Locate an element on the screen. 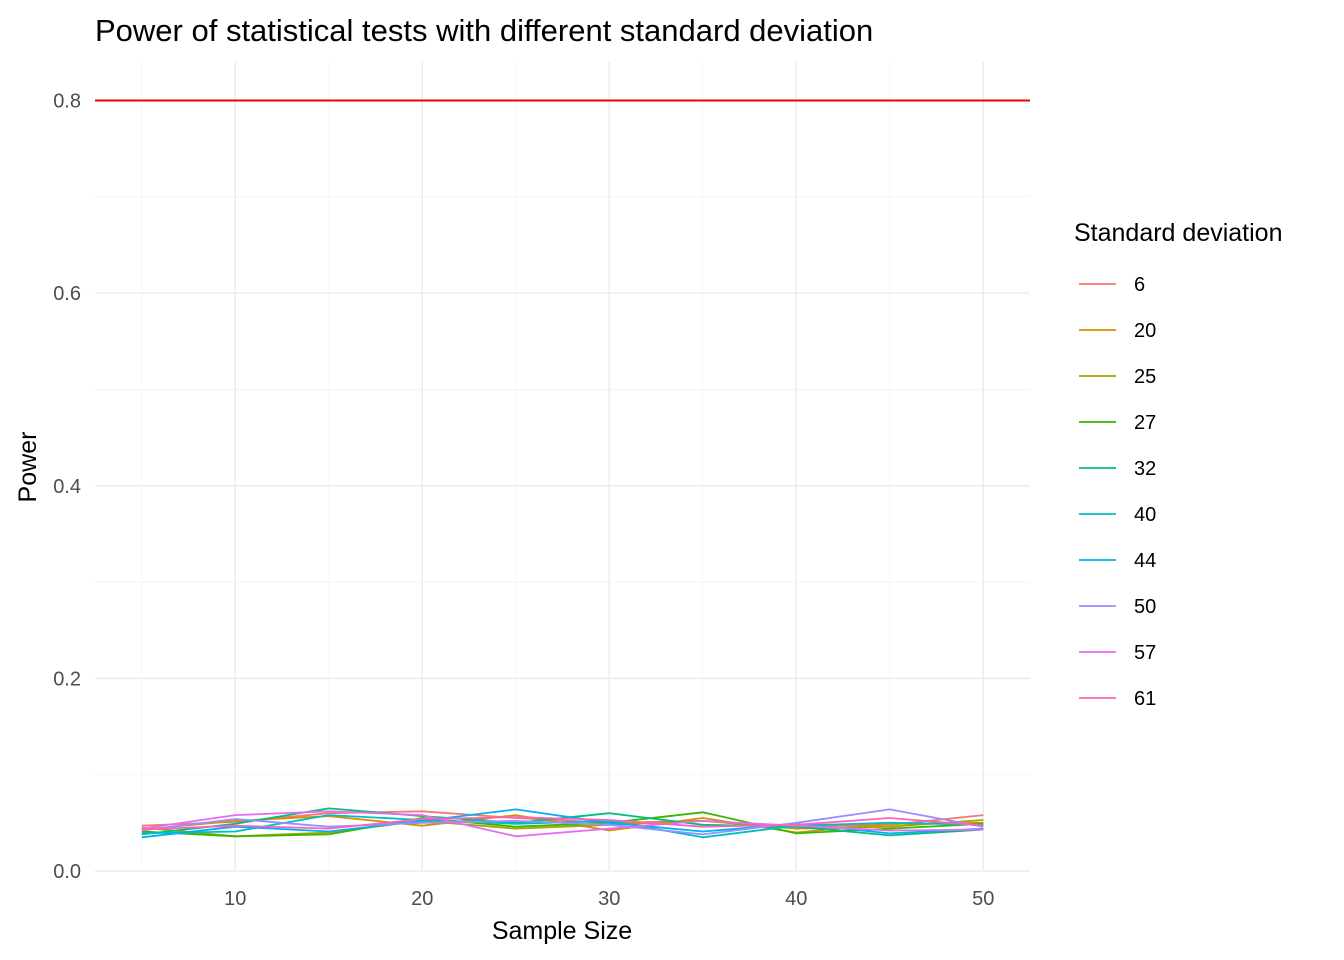  y-tick-label: 0.0 is located at coordinates (67, 872).